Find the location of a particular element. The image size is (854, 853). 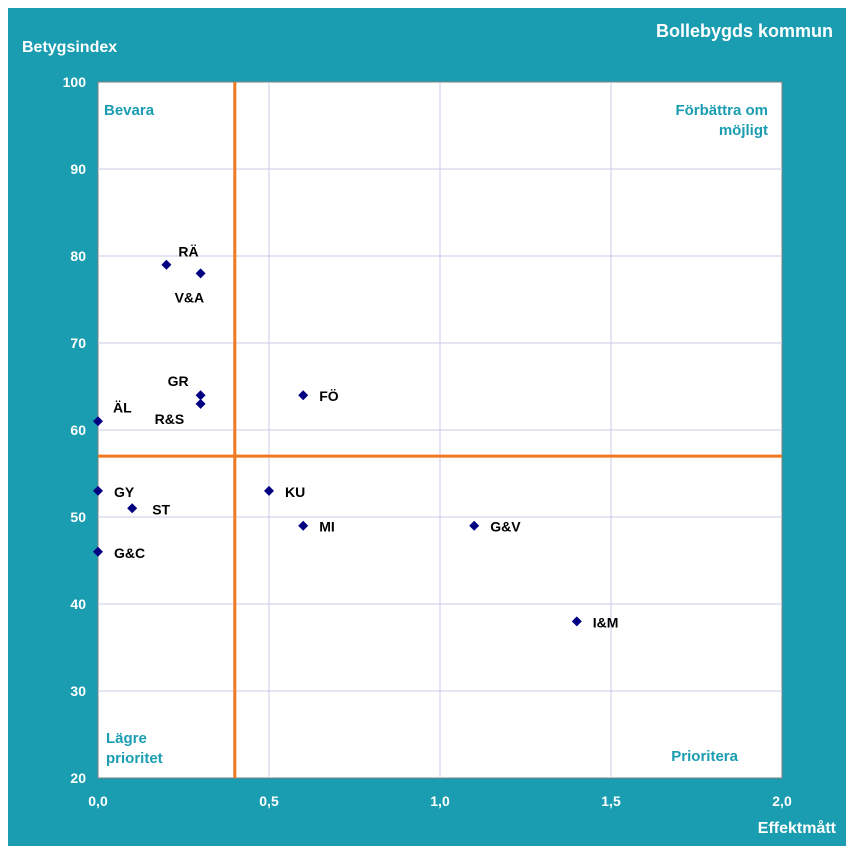

data-point-label: V&A is located at coordinates (190, 297).